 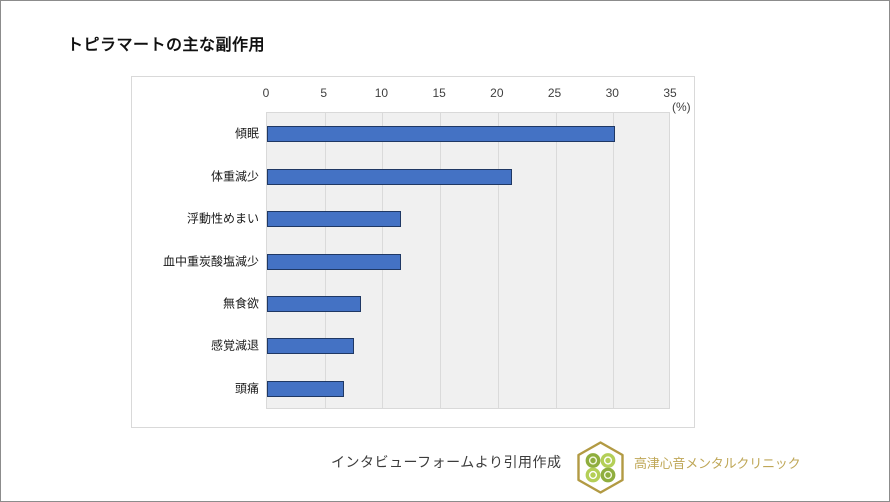 What do you see at coordinates (612, 93) in the screenshot?
I see `x-axis-tick-label: 30` at bounding box center [612, 93].